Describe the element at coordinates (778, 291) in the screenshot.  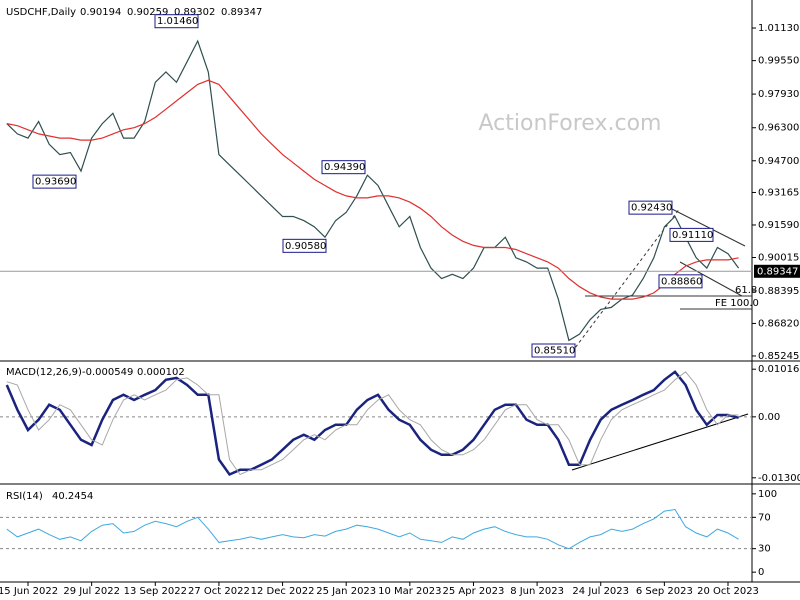
I see `y-tick-label: 0.88395` at that location.